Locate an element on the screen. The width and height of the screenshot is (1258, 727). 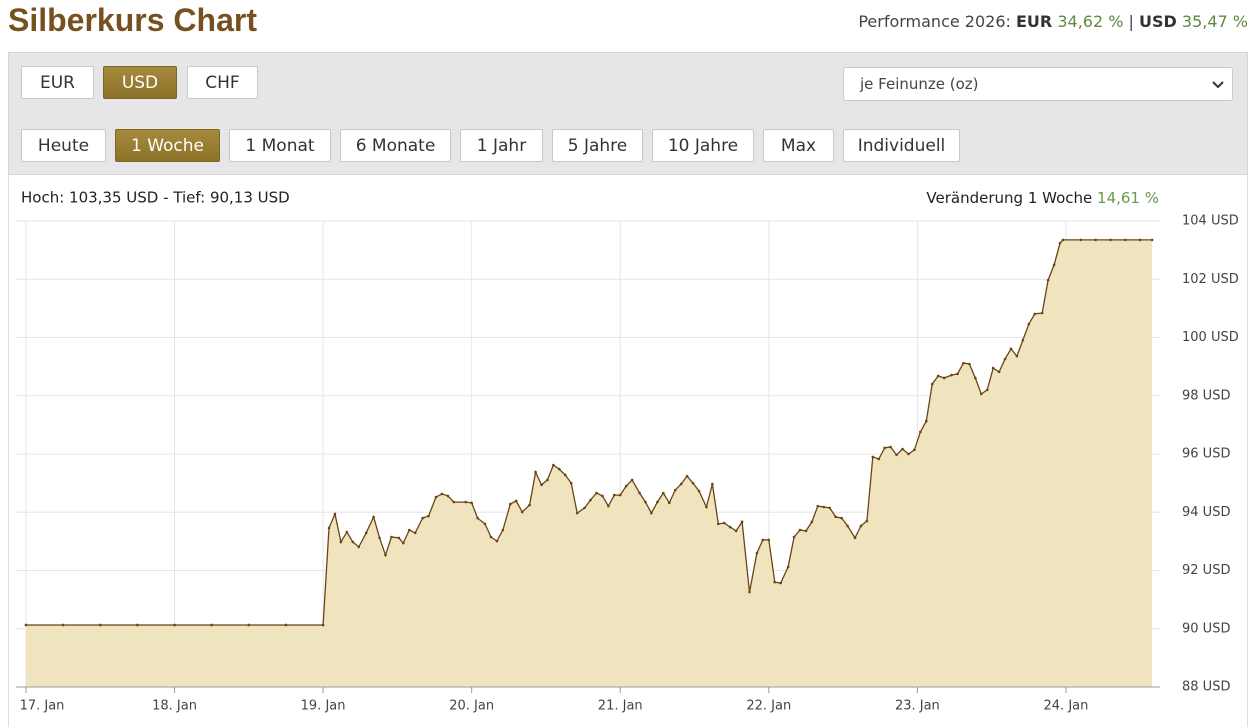
button: 5 Jahre is located at coordinates (597, 145).